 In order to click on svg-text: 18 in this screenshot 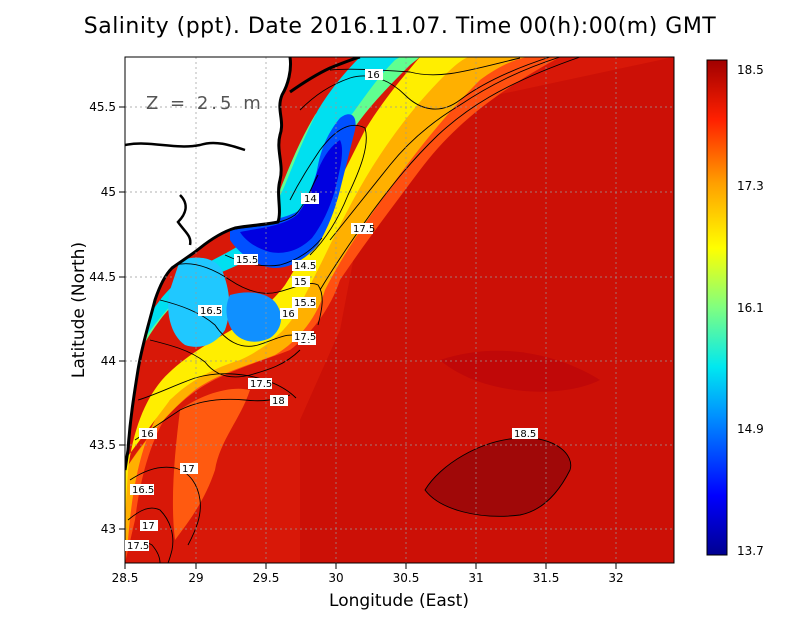, I will do `click(278, 401)`.